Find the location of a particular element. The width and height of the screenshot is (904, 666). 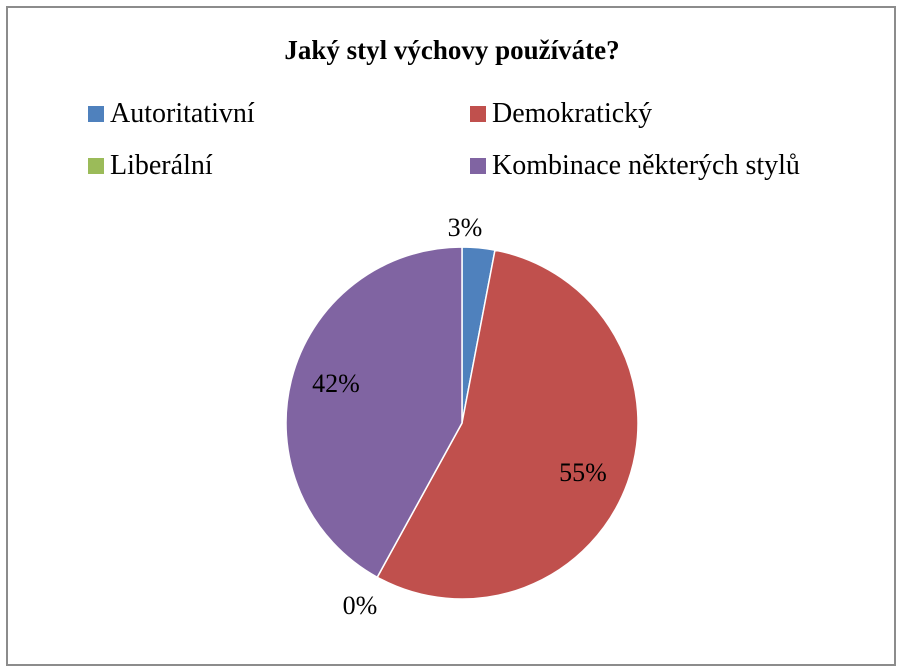

data-label-demokraticky: 55% is located at coordinates (583, 472).